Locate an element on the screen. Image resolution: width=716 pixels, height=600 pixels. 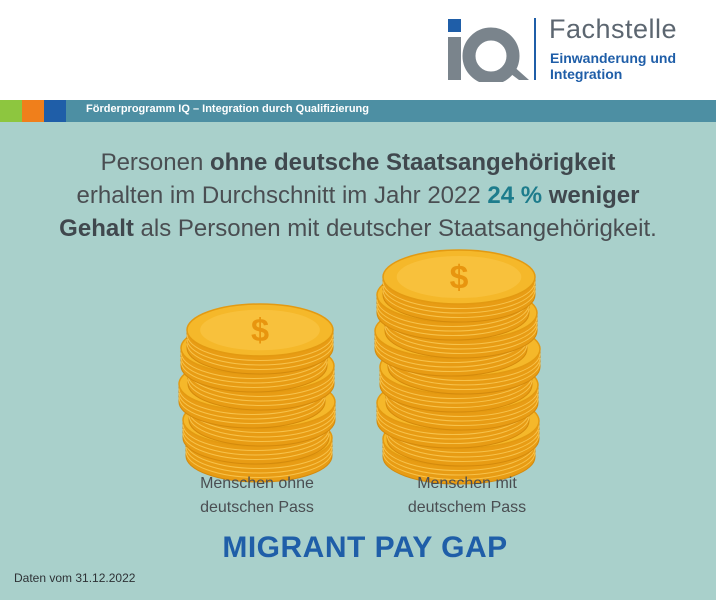
iq-logo is located at coordinates (488, 50).